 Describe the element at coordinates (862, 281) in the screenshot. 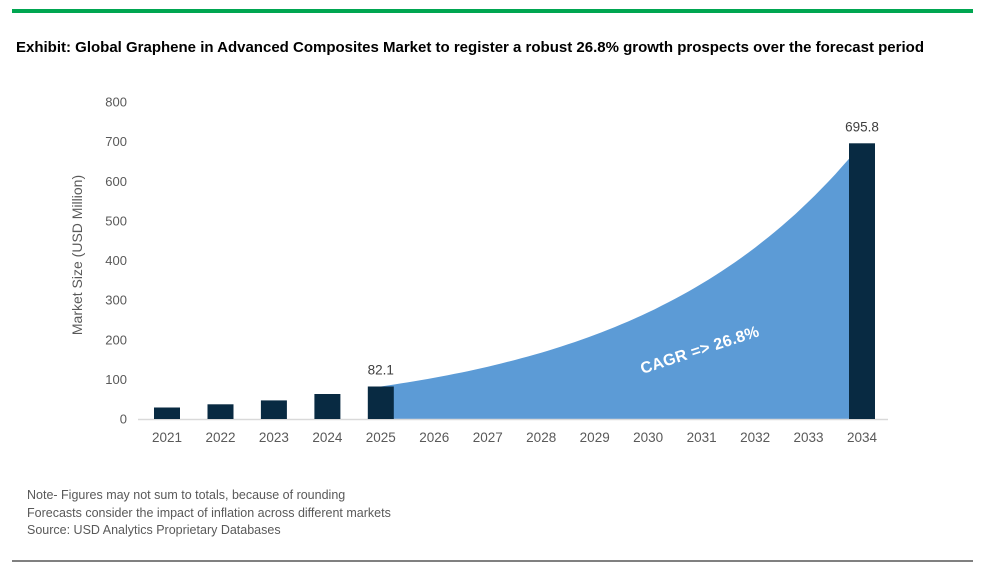

I see `bar-2034` at that location.